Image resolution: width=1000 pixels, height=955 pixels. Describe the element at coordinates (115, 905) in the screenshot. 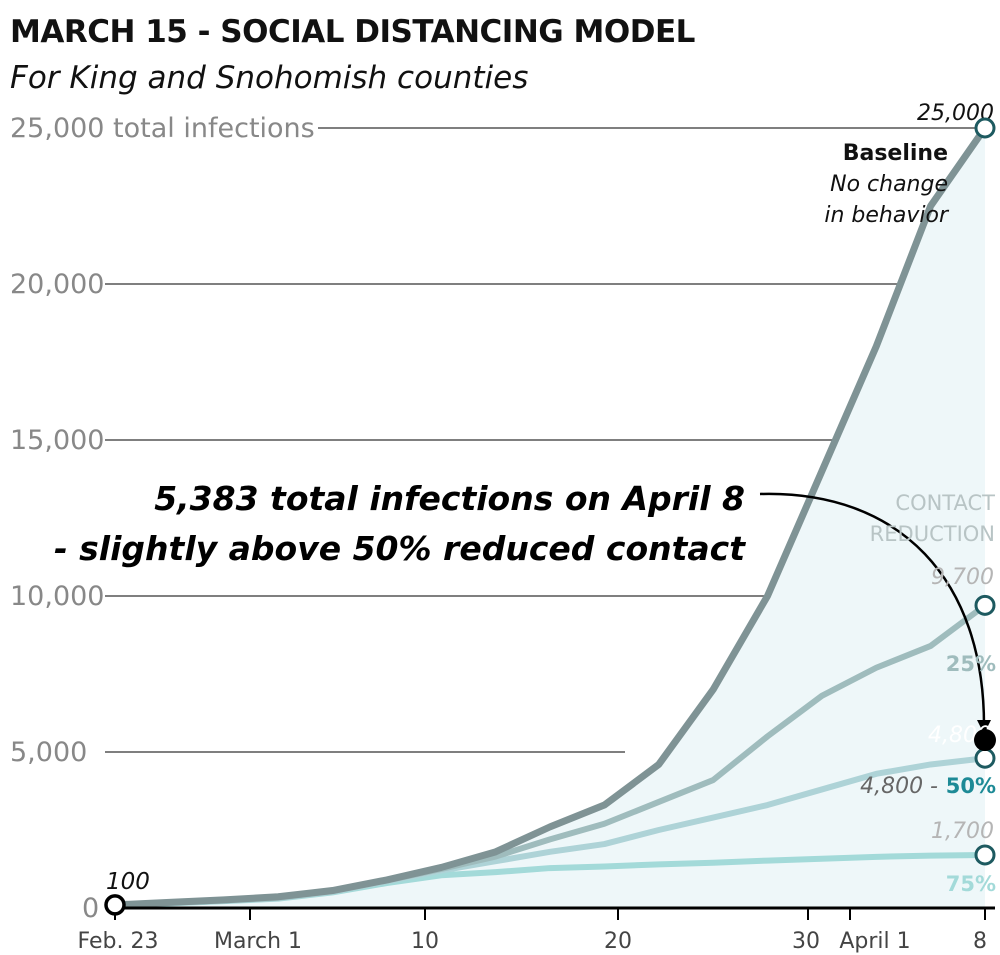

I see `start-marker` at that location.